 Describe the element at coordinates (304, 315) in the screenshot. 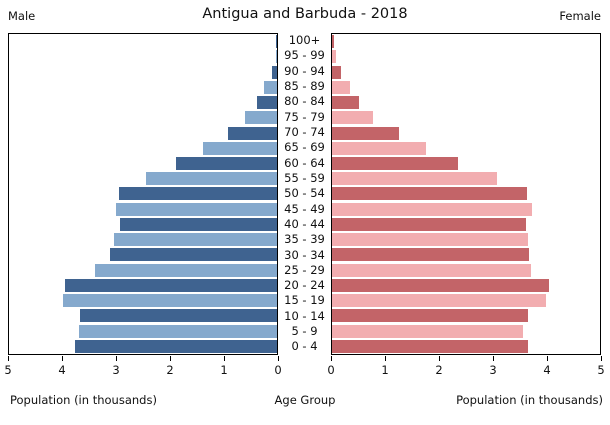

I see `age-group-label-10-14: 10 - 14` at that location.